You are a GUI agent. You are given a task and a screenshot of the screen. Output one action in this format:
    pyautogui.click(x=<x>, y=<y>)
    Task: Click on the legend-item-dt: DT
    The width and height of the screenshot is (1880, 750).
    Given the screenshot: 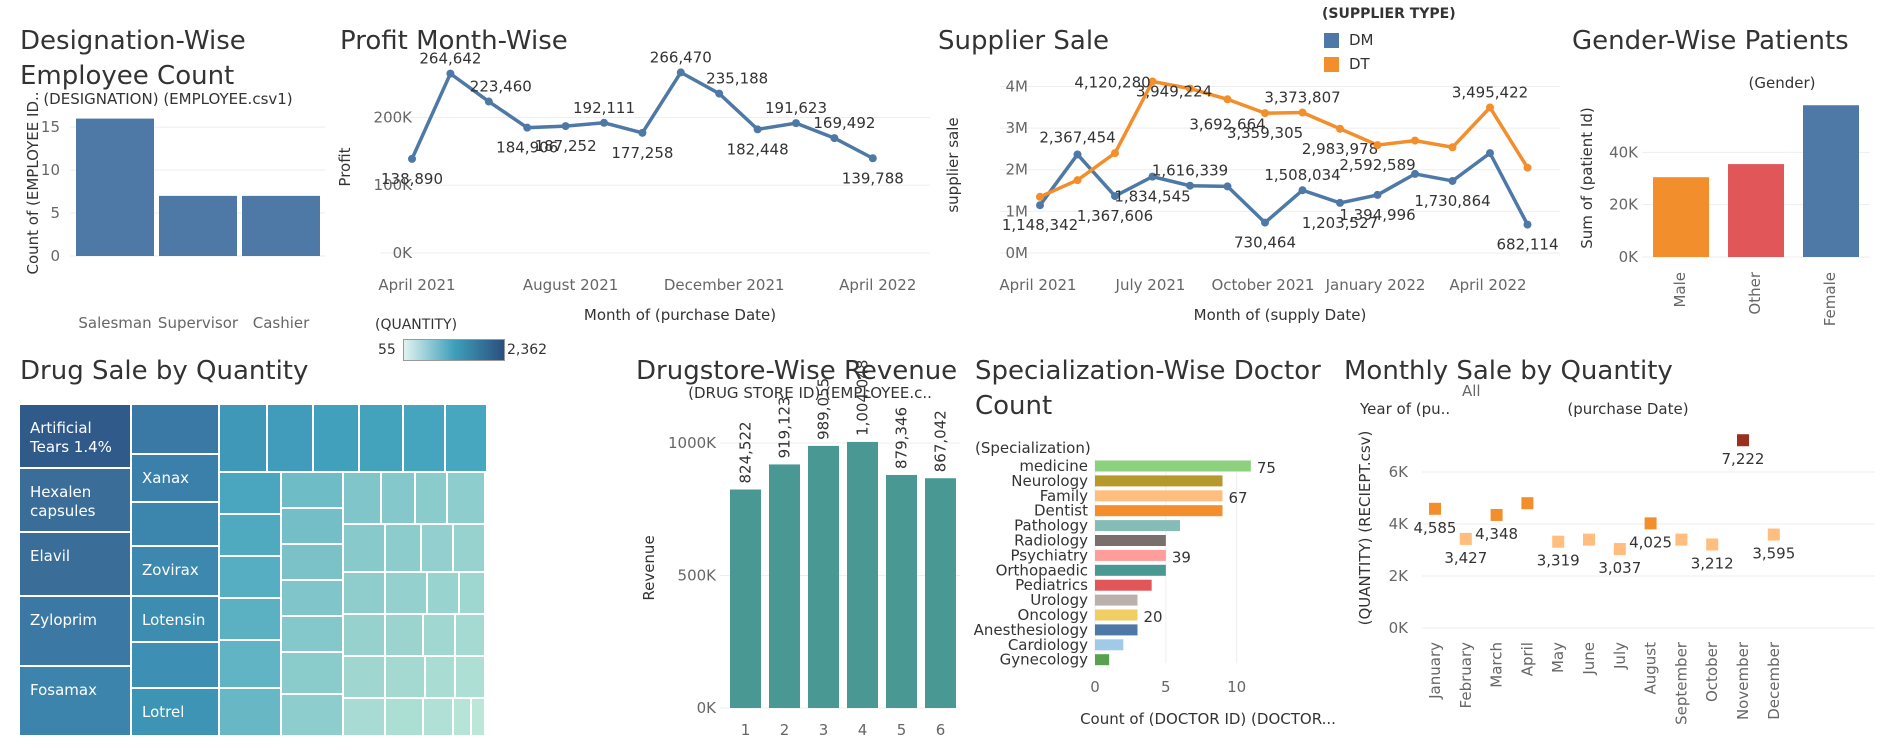 What is the action you would take?
    pyautogui.click(x=1347, y=64)
    